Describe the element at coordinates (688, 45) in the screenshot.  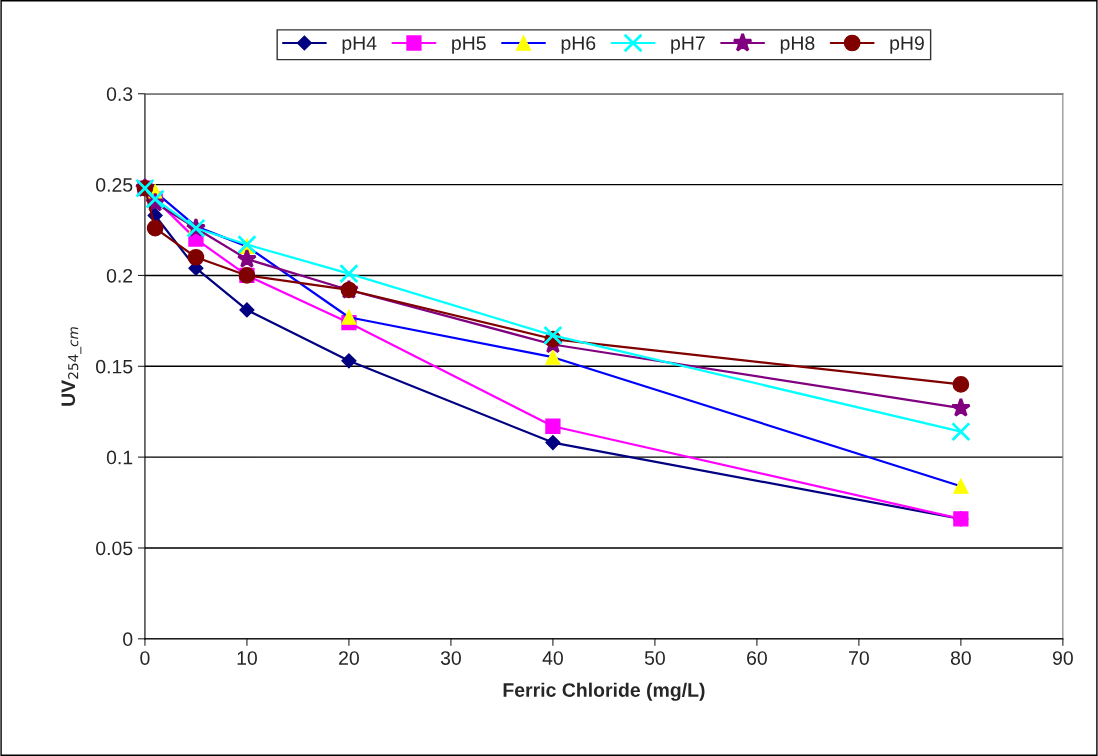
I see `legend-label: pH7` at that location.